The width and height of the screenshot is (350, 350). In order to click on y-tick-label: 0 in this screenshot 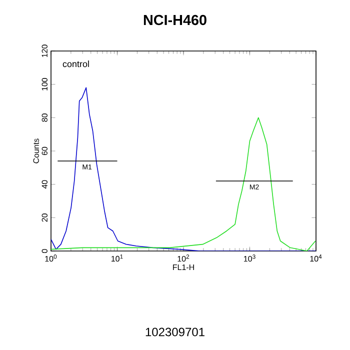, I will do `click(45, 251)`.